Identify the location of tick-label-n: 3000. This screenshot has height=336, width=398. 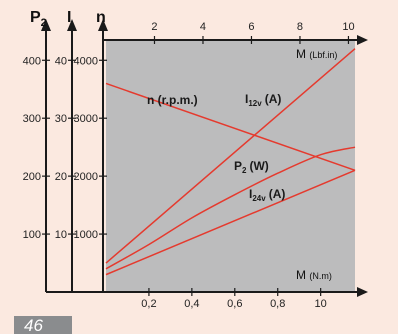
(86, 119).